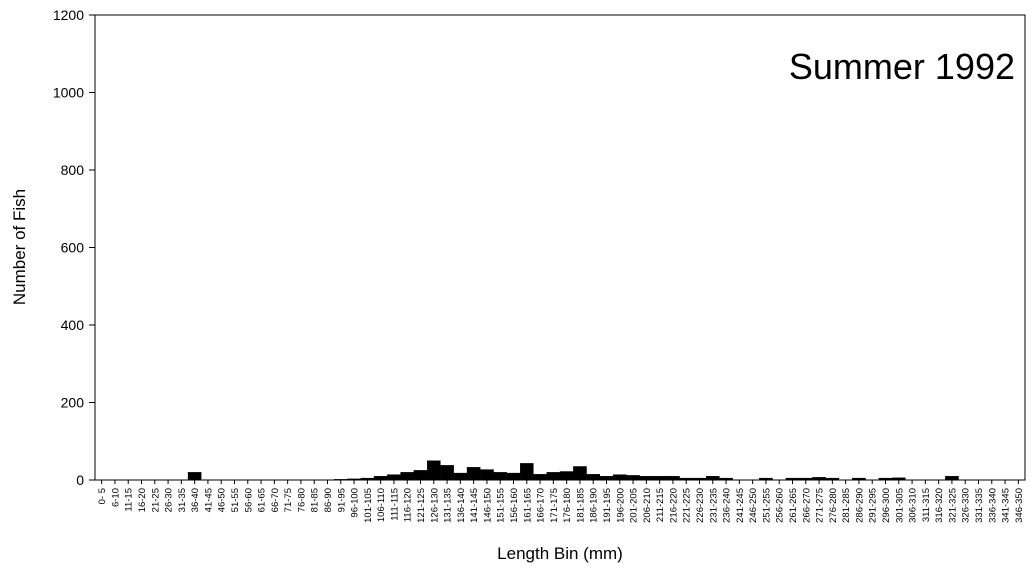 This screenshot has width=1033, height=573. What do you see at coordinates (275, 500) in the screenshot?
I see `x-tick-label: 66-70` at bounding box center [275, 500].